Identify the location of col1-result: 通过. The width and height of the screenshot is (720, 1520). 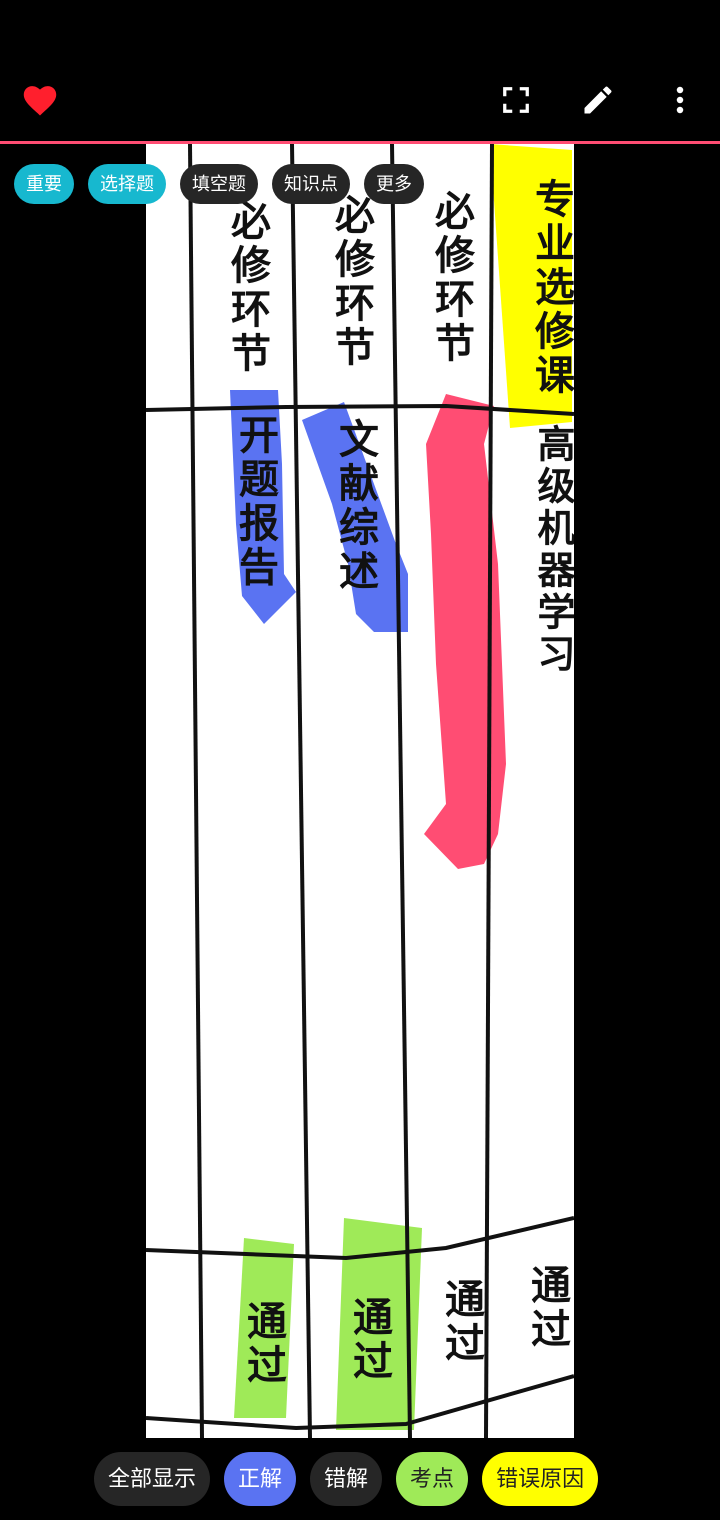
(263, 1344).